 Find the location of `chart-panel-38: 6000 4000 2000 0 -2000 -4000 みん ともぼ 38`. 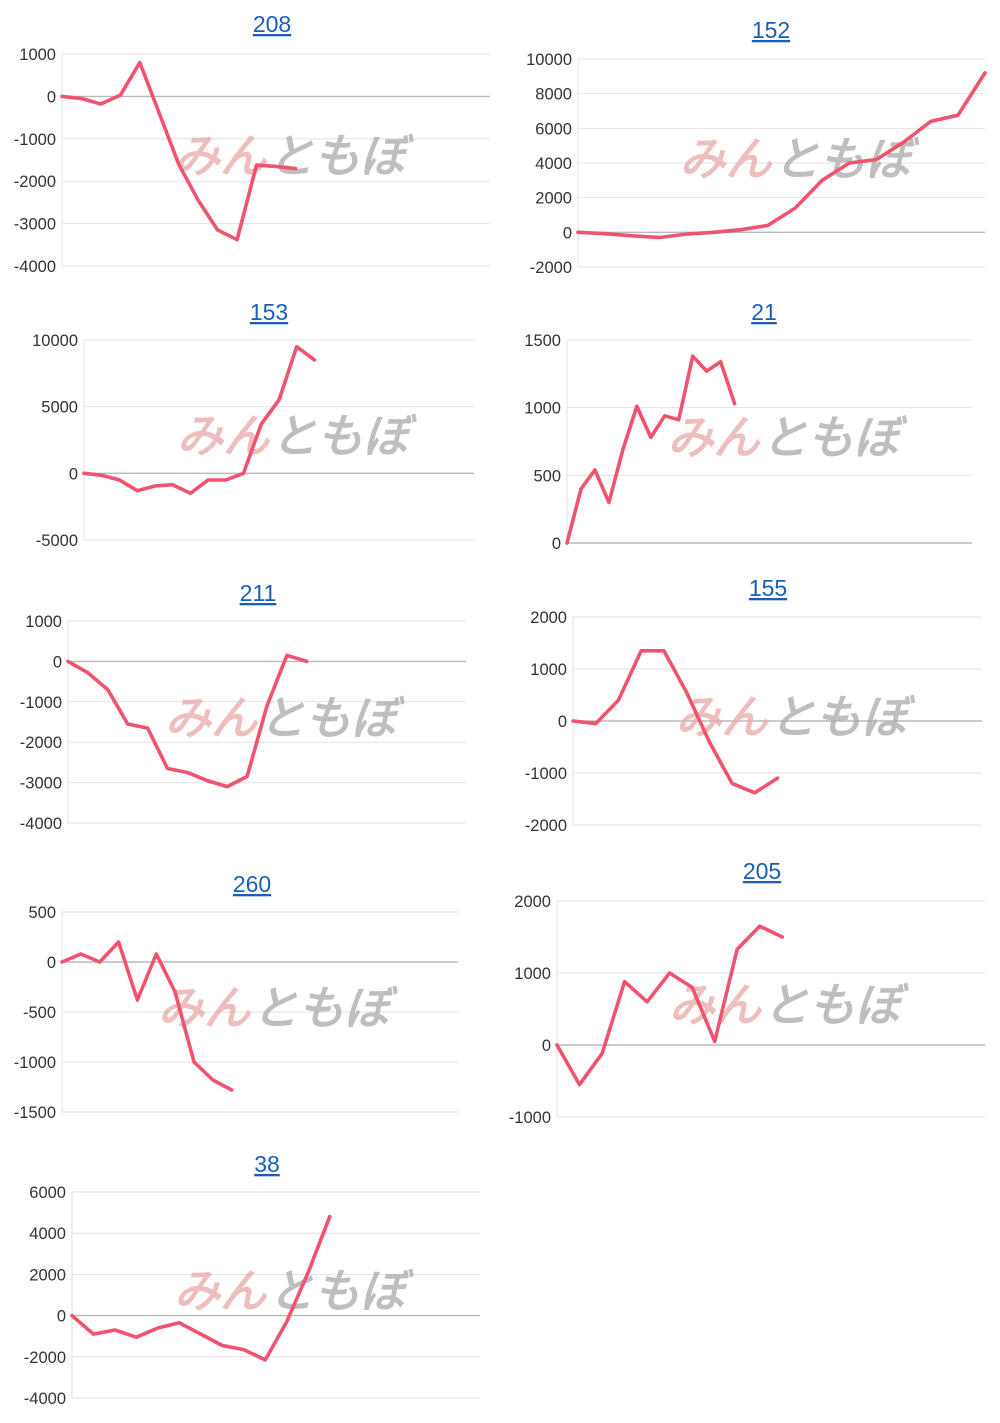

chart-panel-38: 6000 4000 2000 0 -2000 -4000 みん ともぼ 38 is located at coordinates (252, 1279).